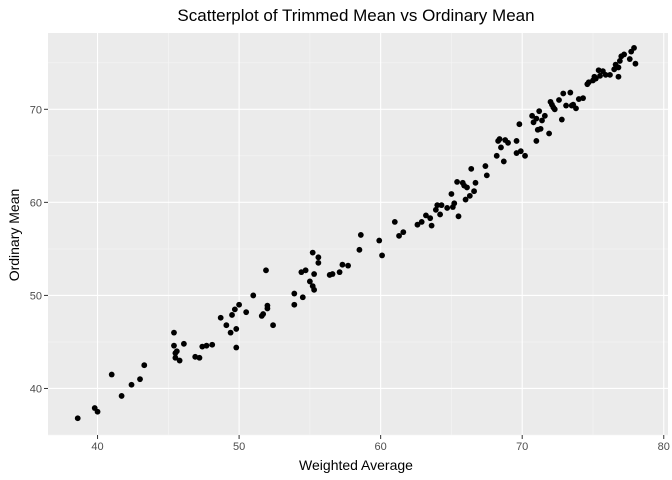  What do you see at coordinates (381, 447) in the screenshot?
I see `x-tick-label: 60` at bounding box center [381, 447].